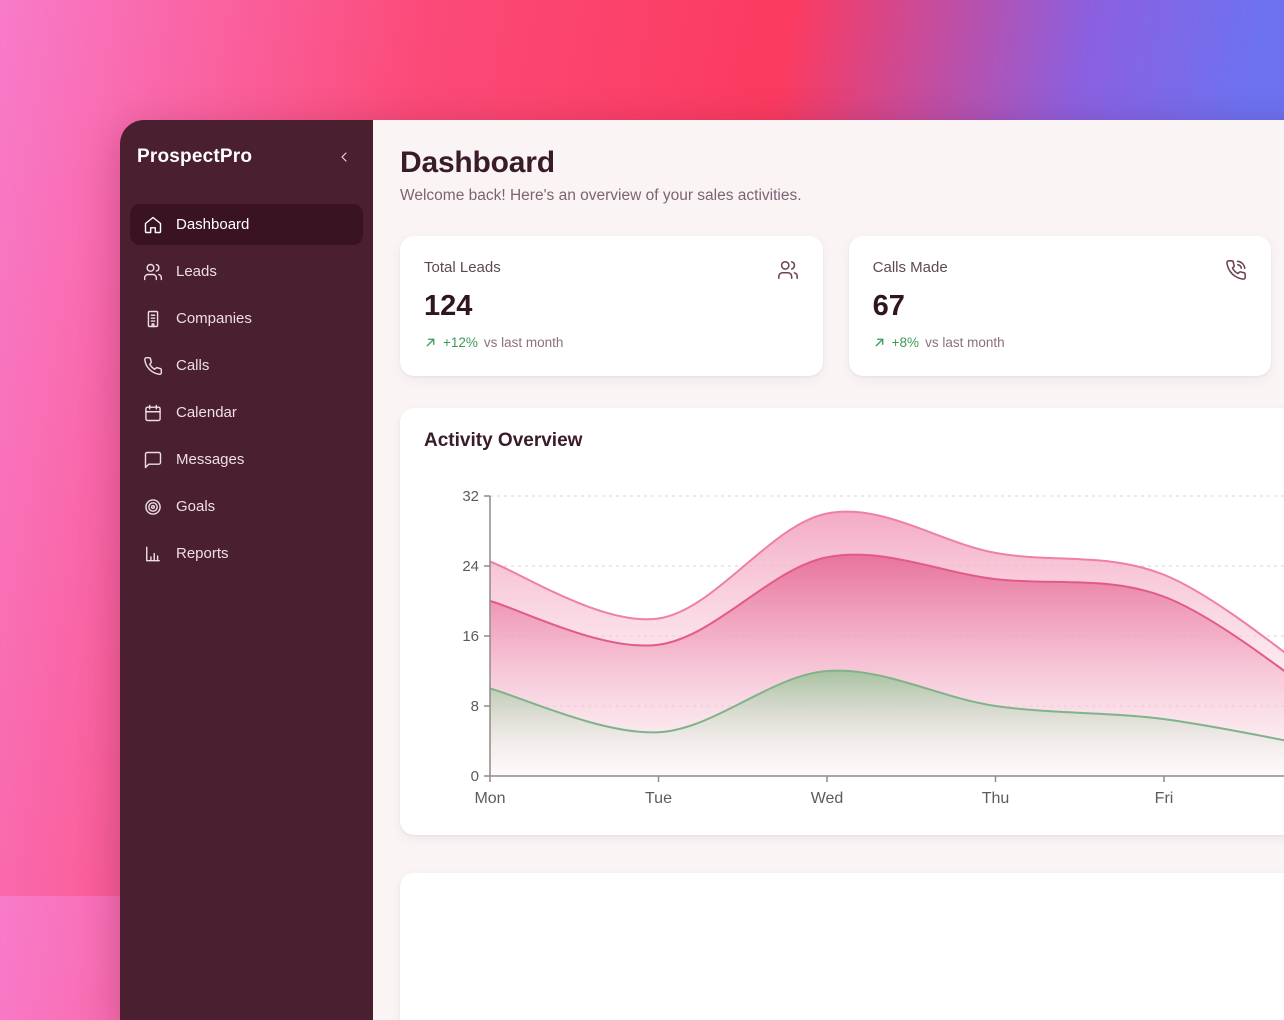 The width and height of the screenshot is (1284, 1020). I want to click on svg-text: 16, so click(470, 636).